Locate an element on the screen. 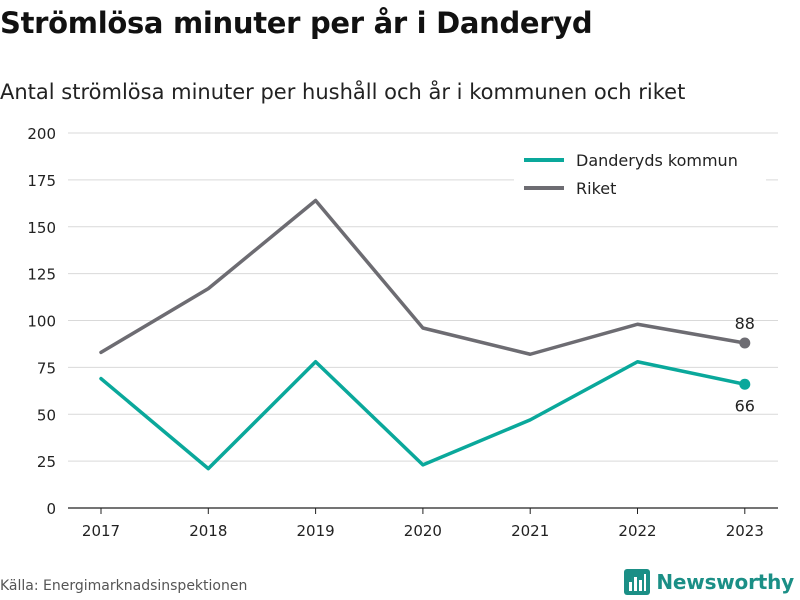 This screenshot has width=800, height=600. legend-label-danderyds-kommun: Danderyds kommun is located at coordinates (657, 160).